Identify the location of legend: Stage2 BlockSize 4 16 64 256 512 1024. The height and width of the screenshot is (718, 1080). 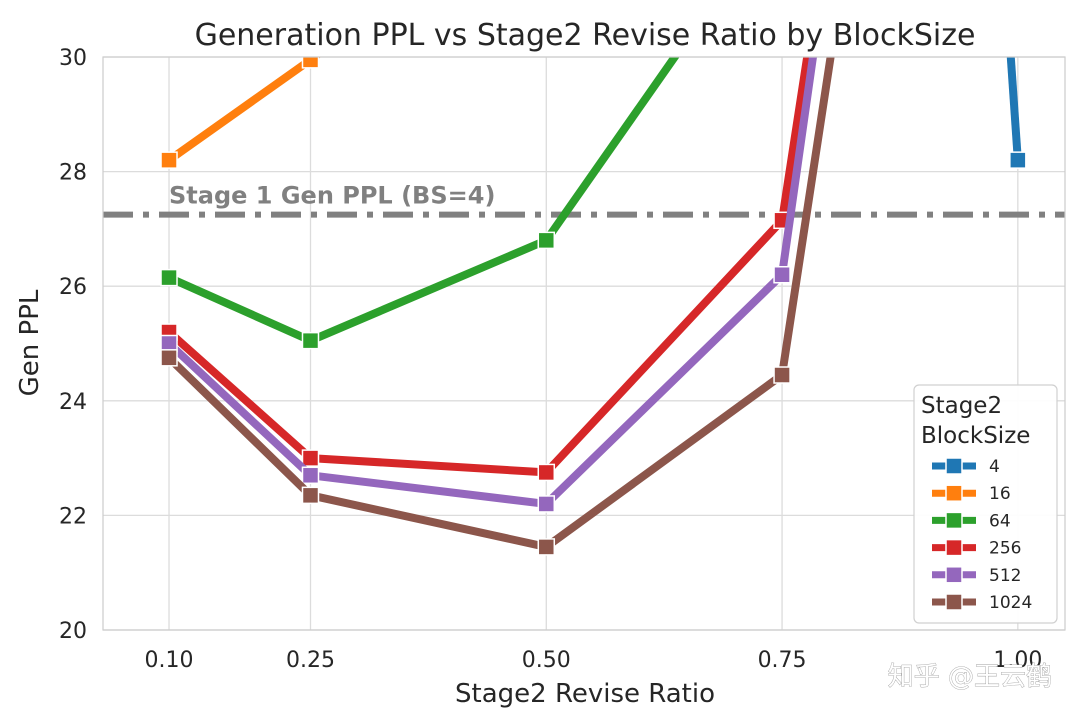
(985, 504).